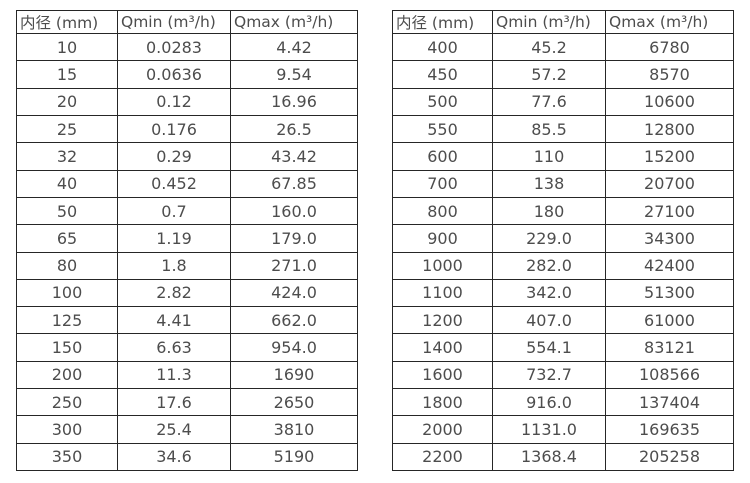 The image size is (750, 483). What do you see at coordinates (67, 402) in the screenshot?
I see `table-cell: 250` at bounding box center [67, 402].